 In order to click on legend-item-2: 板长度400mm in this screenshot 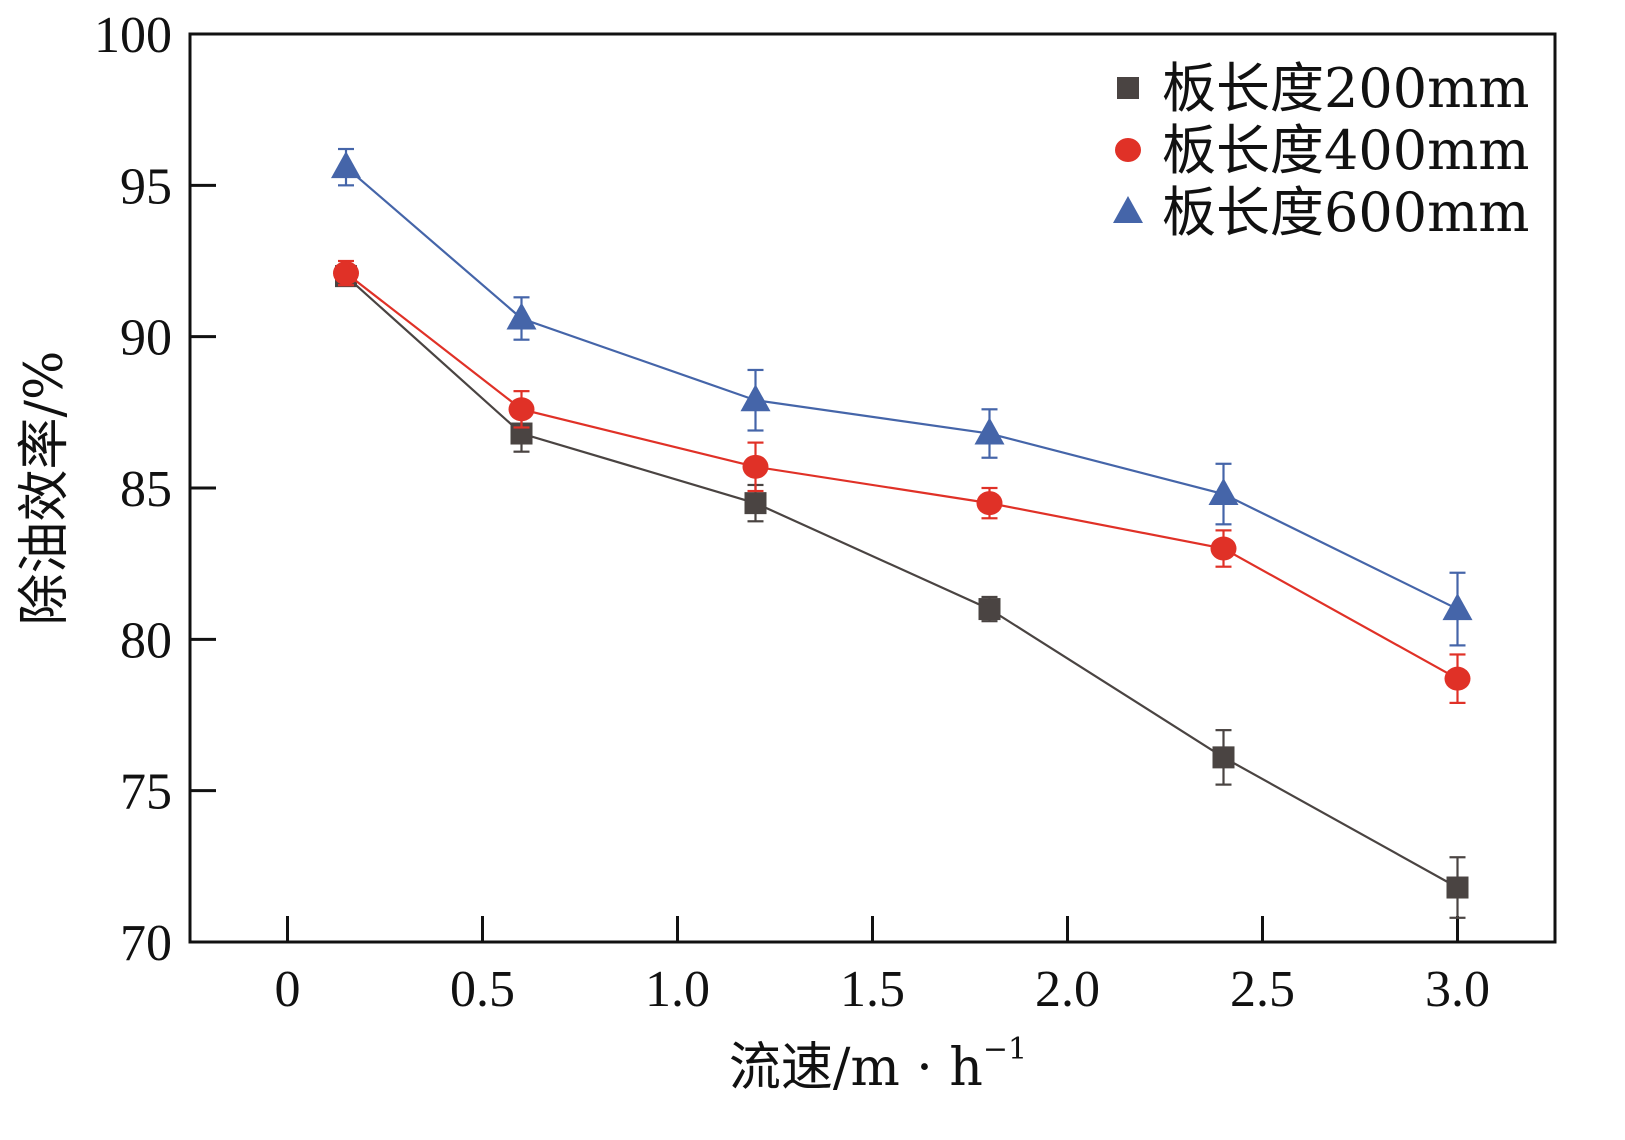, I will do `click(1322, 150)`.